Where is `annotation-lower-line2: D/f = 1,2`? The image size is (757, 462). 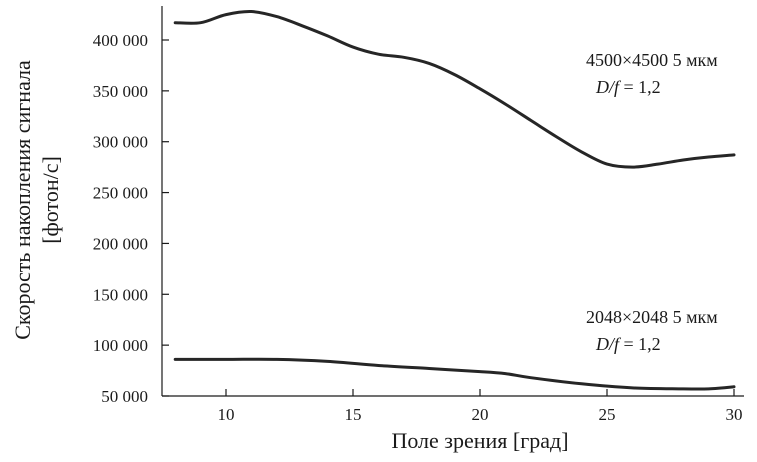 annotation-lower-line2: D/f = 1,2 is located at coordinates (628, 344).